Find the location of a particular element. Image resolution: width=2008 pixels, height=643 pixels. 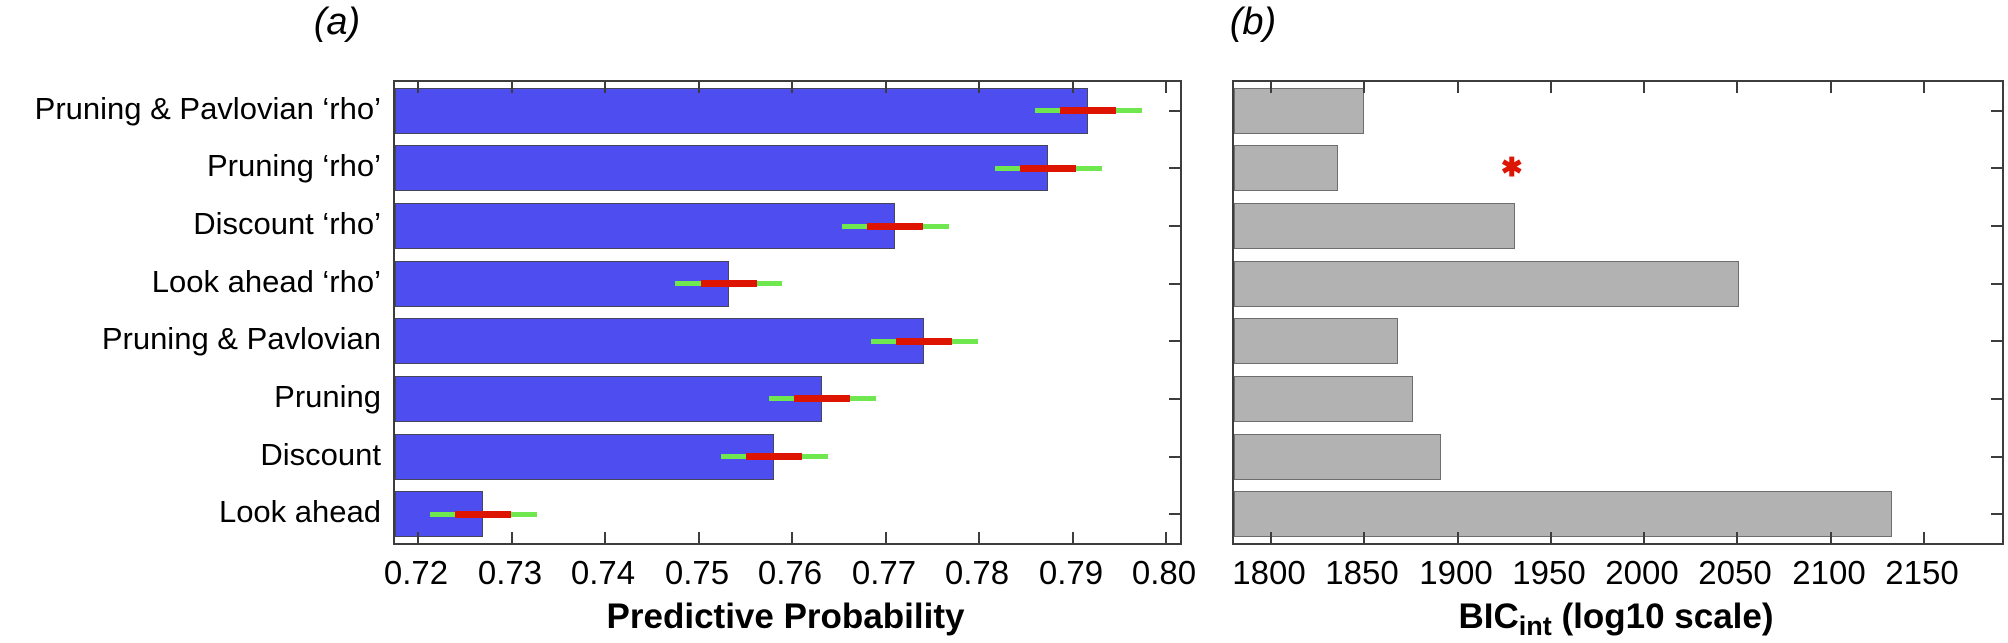

x-tick-label: 1900 is located at coordinates (1456, 572).